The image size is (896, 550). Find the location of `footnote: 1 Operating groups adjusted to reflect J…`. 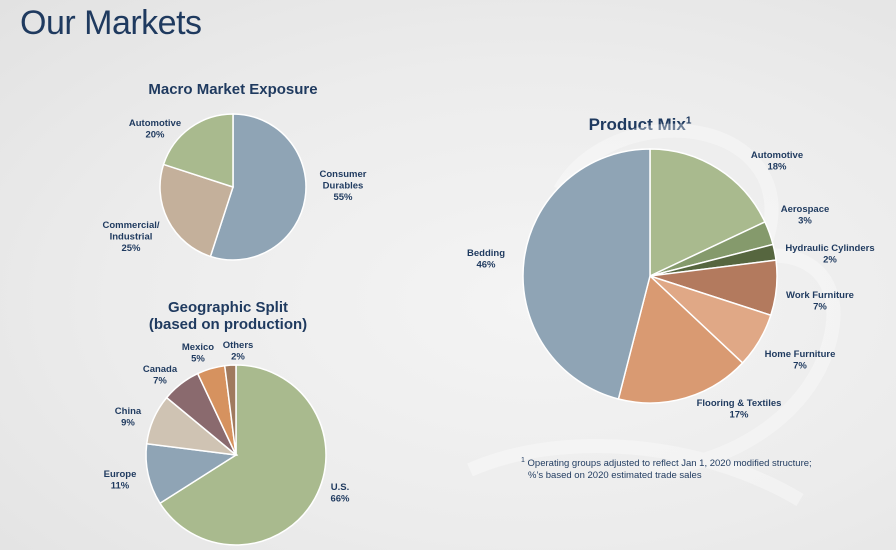

footnote: 1 Operating groups adjusted to reflect J… is located at coordinates (691, 468).